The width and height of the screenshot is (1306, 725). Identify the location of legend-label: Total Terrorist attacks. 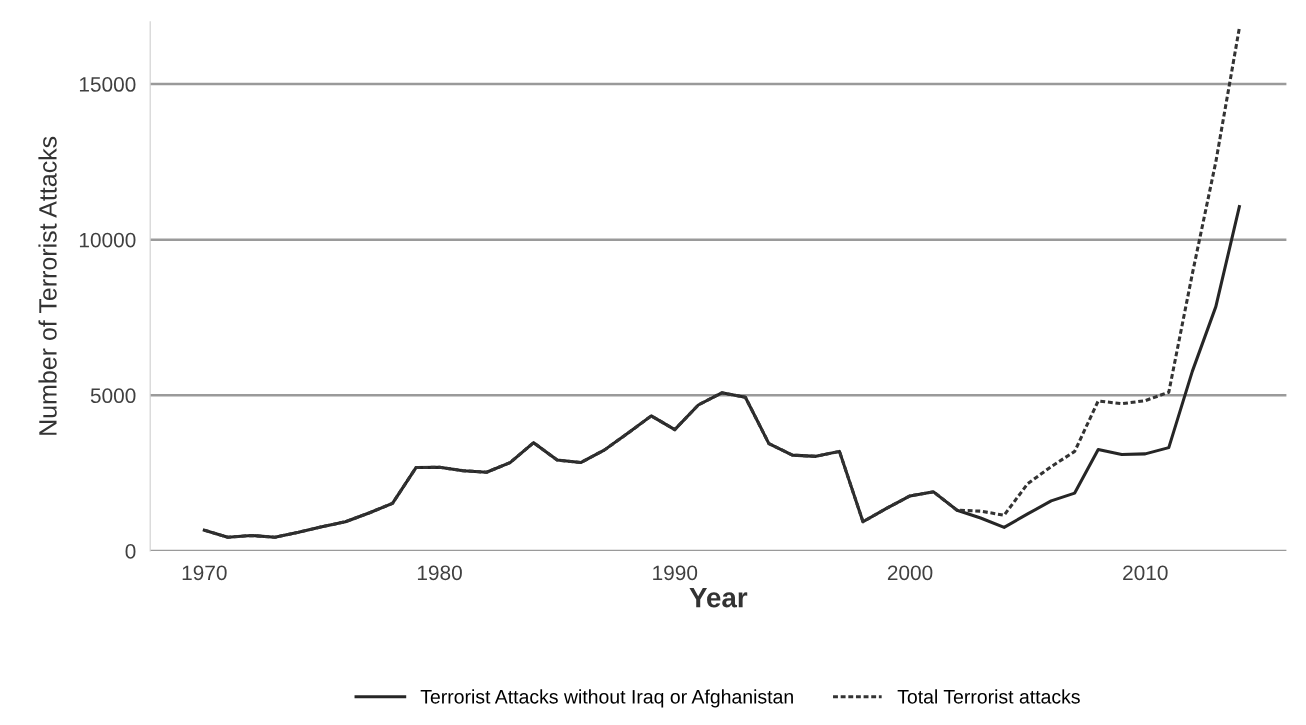
(988, 696).